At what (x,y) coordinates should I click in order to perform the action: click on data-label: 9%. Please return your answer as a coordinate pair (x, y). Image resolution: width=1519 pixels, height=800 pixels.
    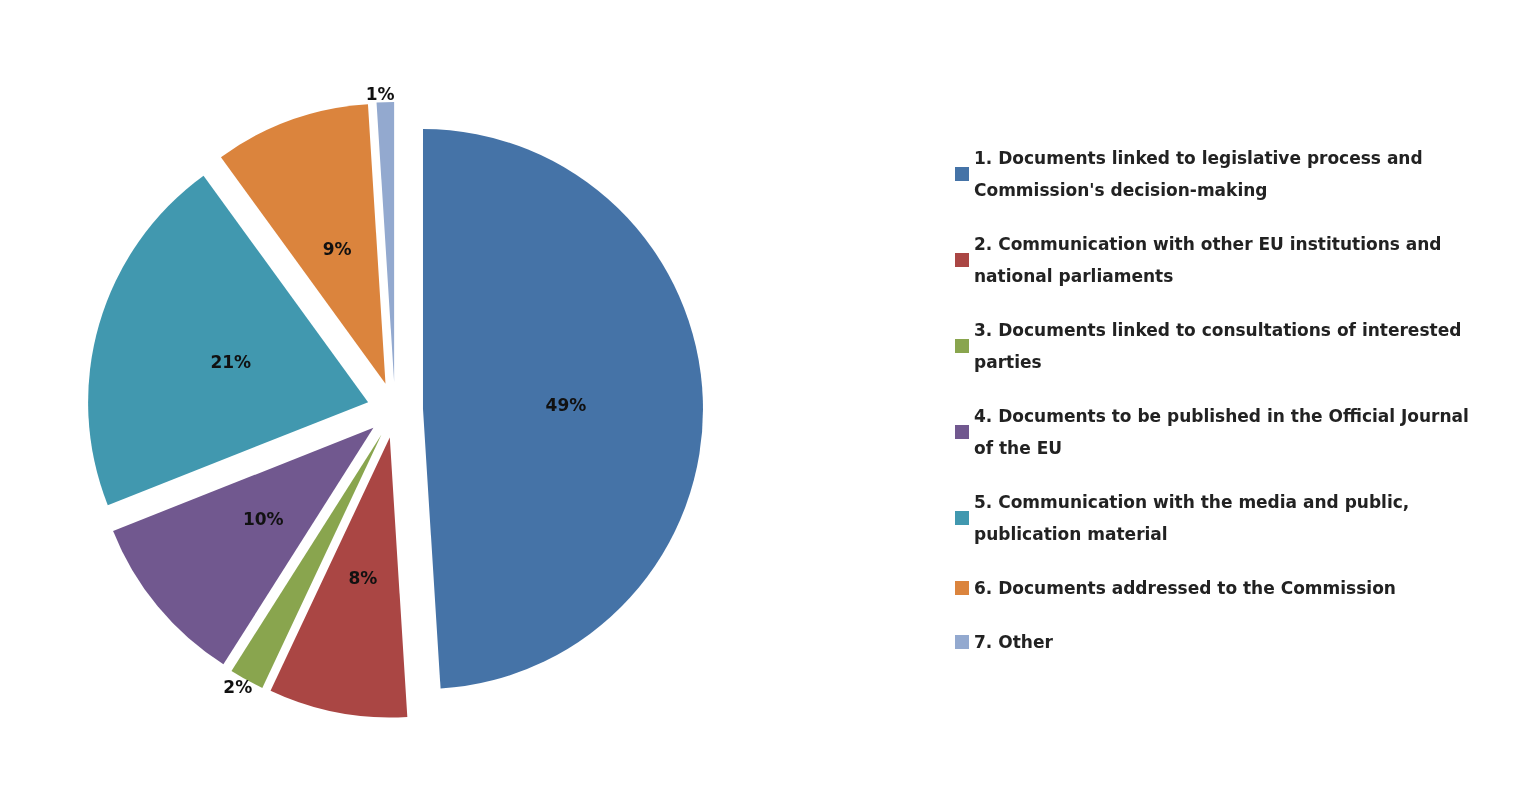
    Looking at the image, I should click on (337, 249).